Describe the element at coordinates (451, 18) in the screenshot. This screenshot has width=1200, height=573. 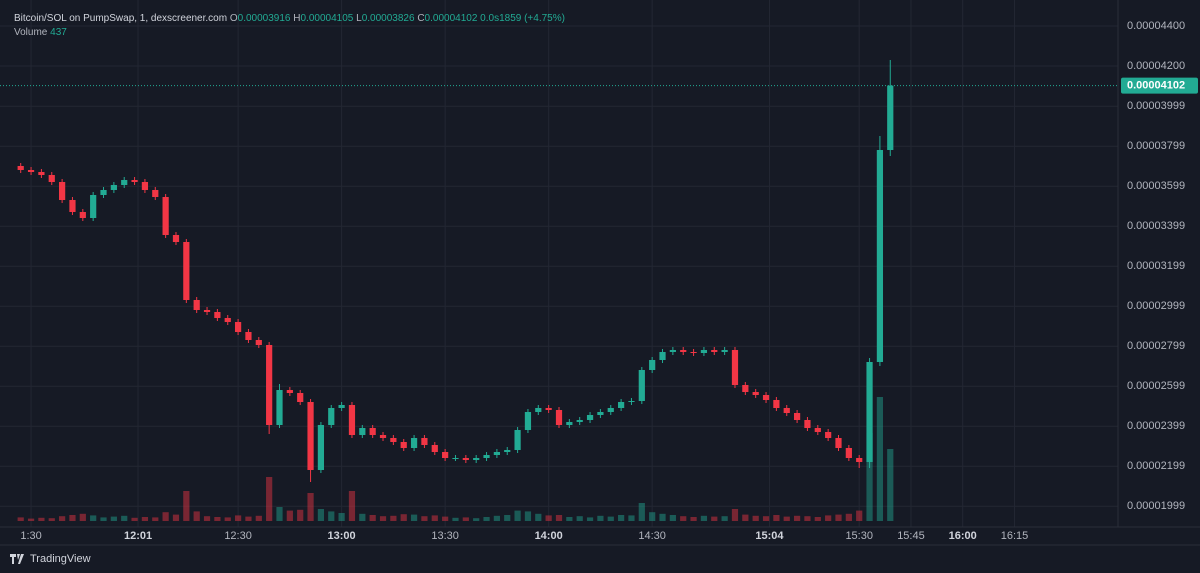
I see `legend-value: 0.00004102` at that location.